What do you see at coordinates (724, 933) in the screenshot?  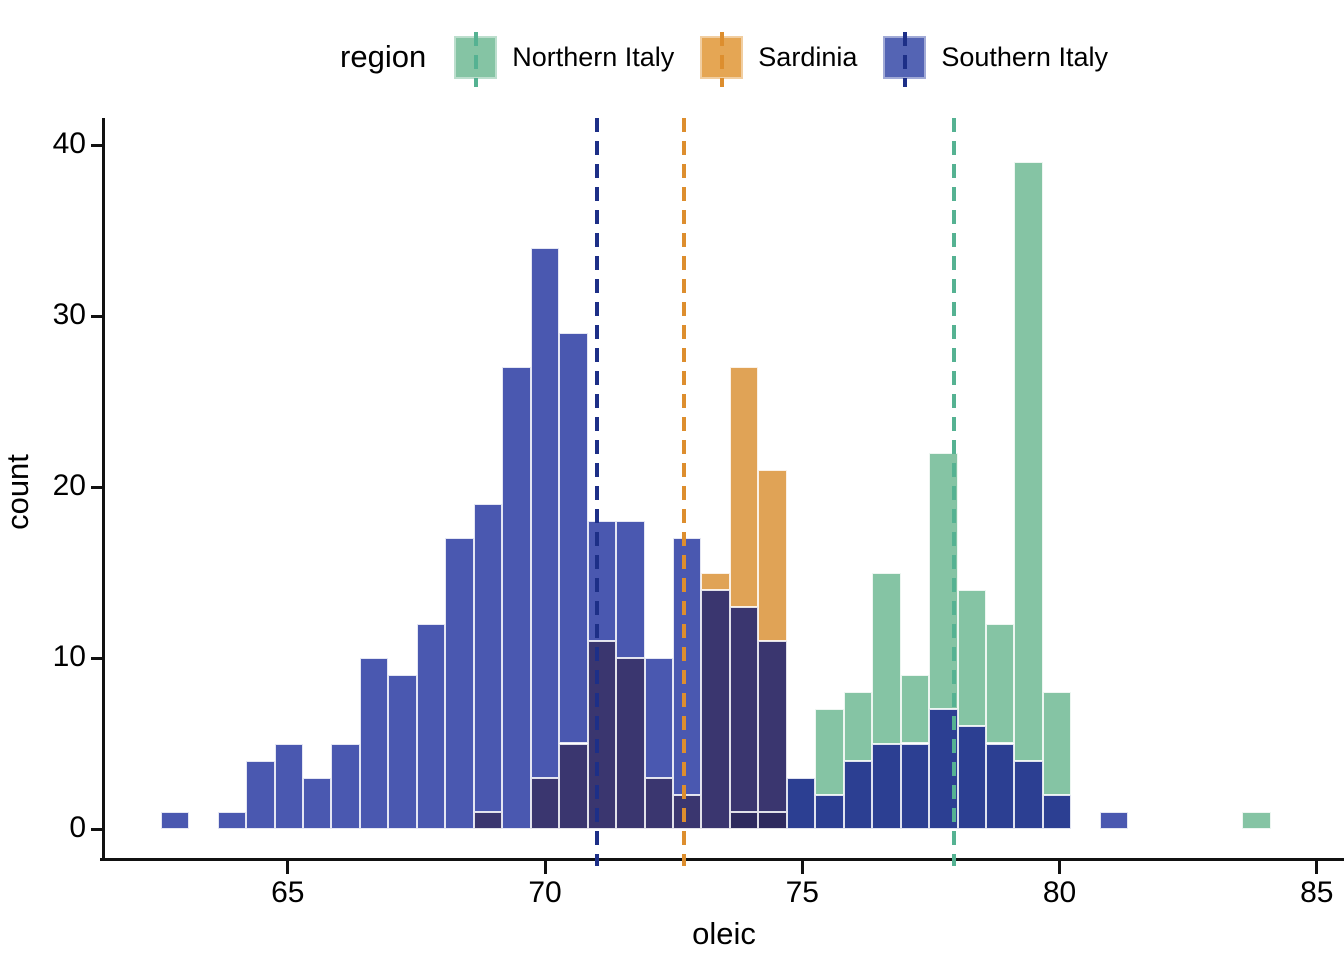 I see `x-axis-title: oleic` at bounding box center [724, 933].